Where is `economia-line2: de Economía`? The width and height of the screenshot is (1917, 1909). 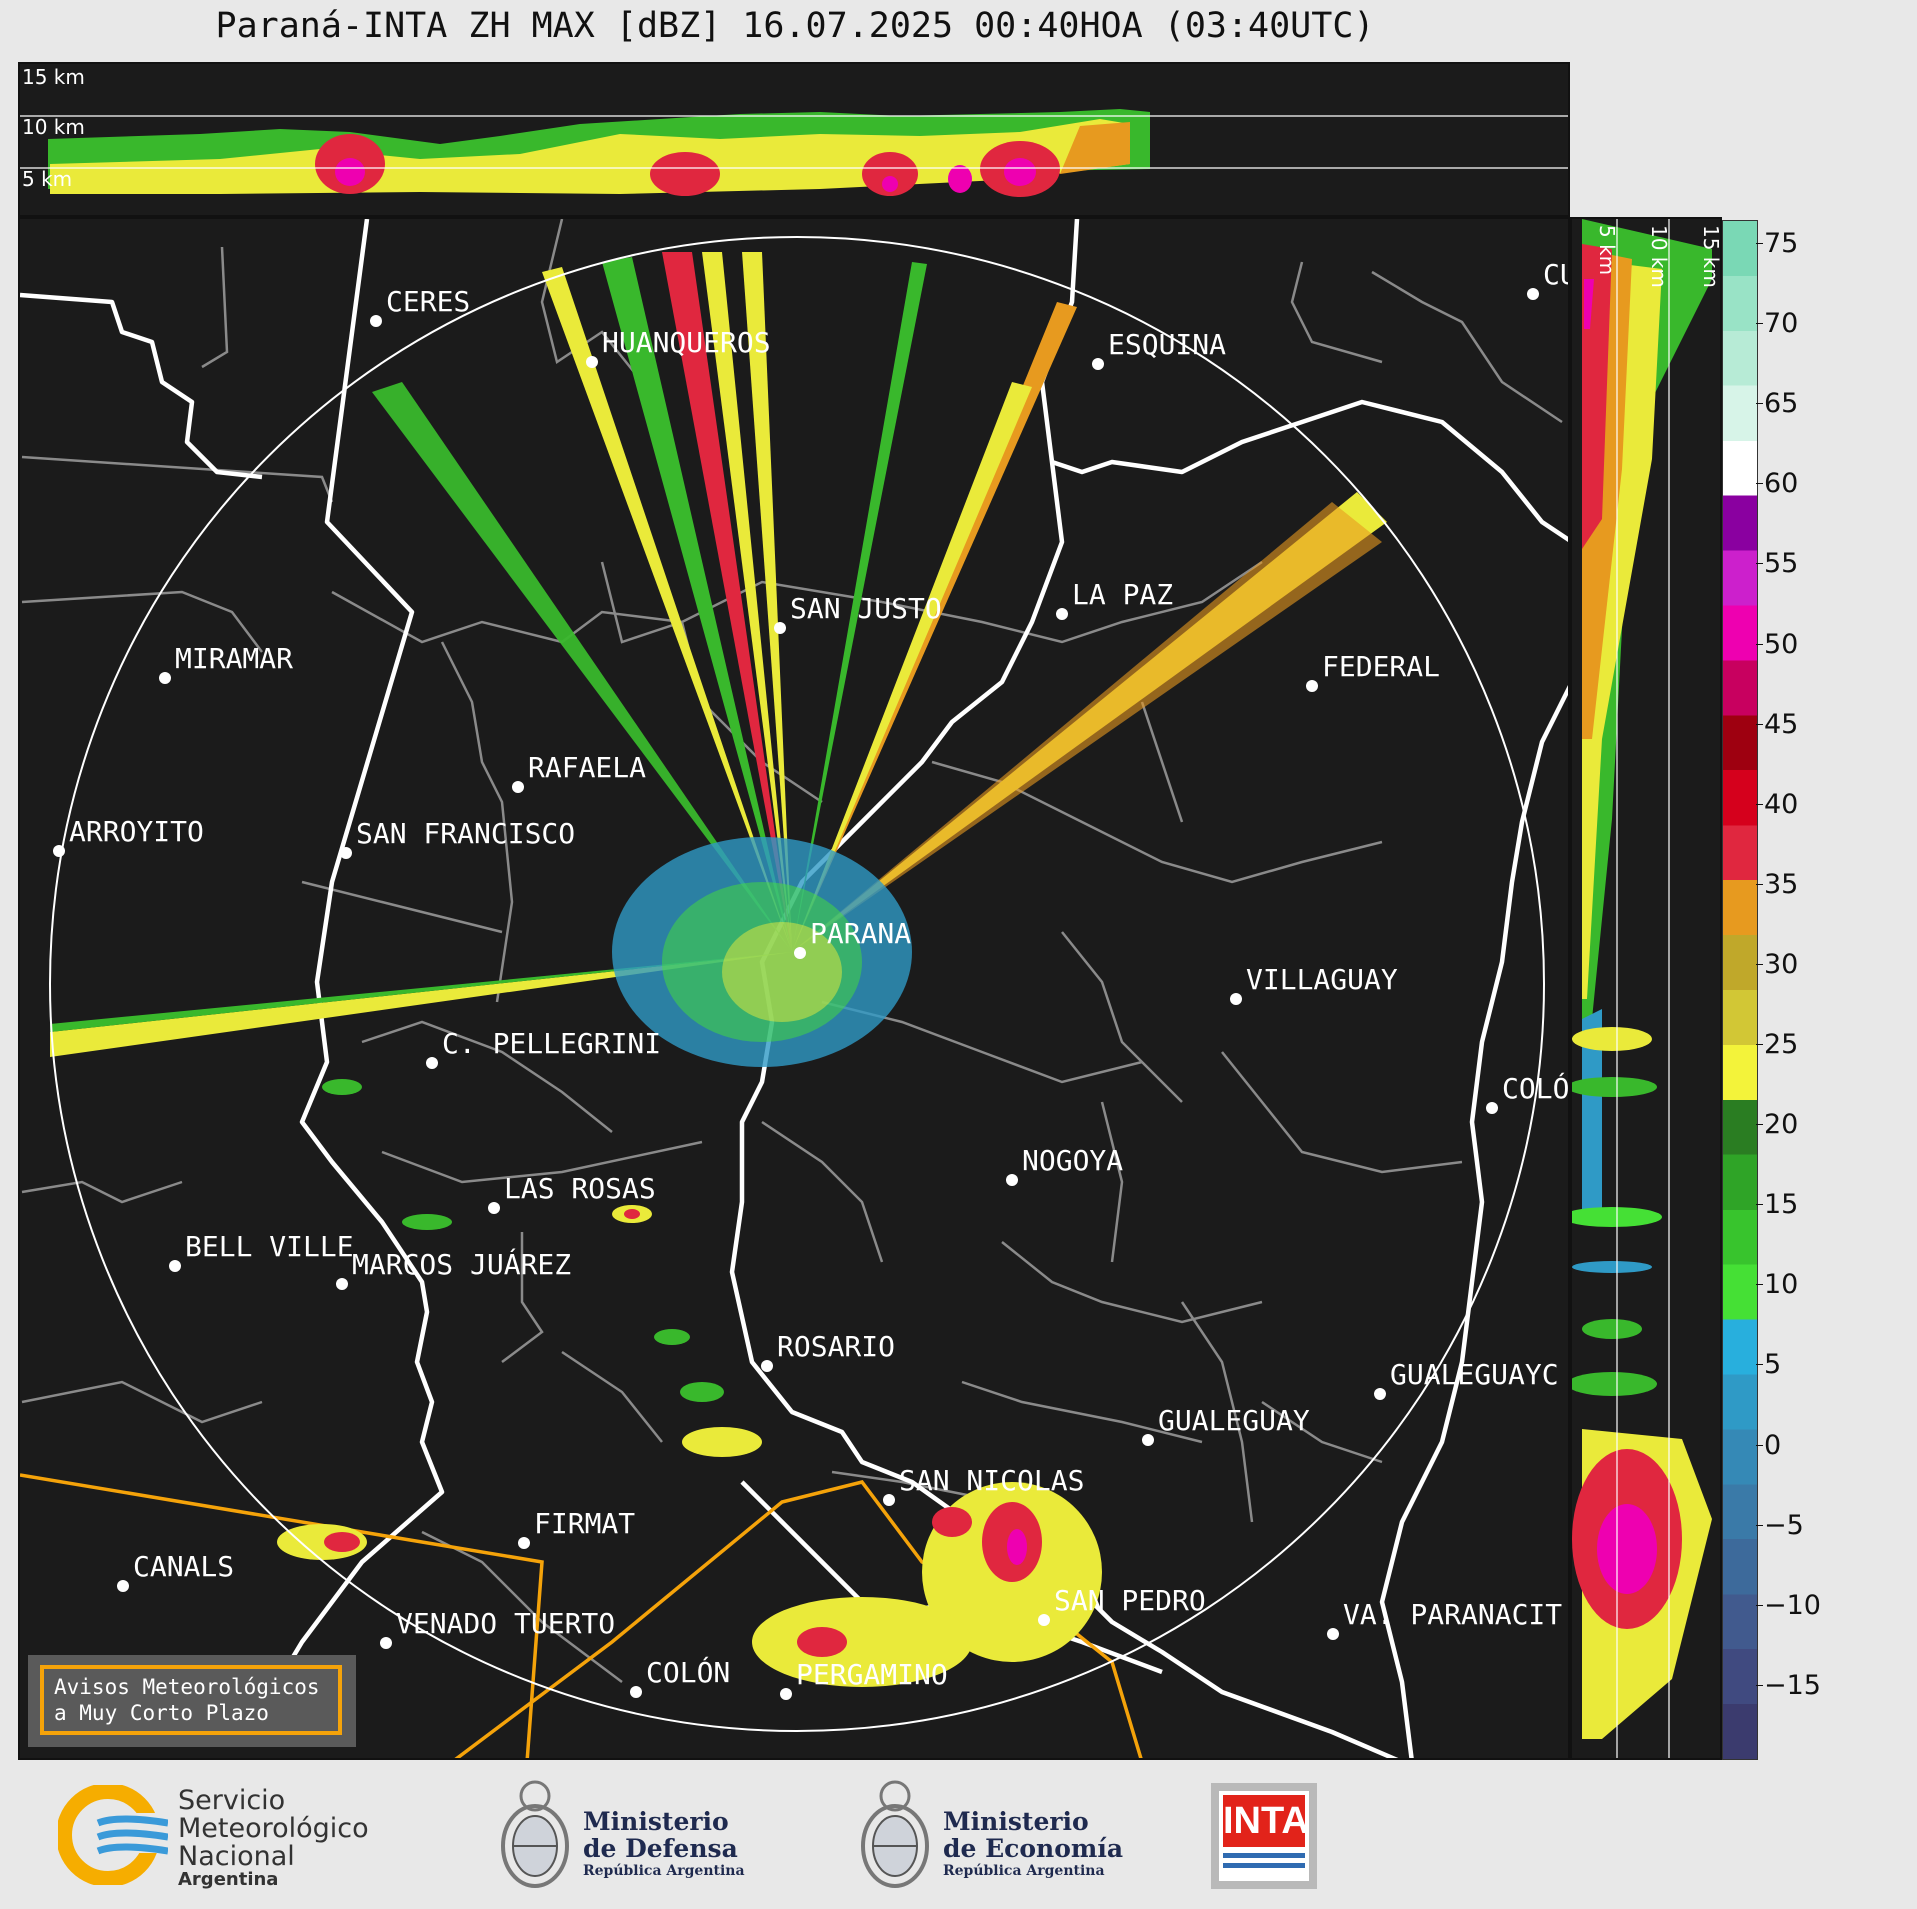
economia-line2: de Economía is located at coordinates (1033, 1848).